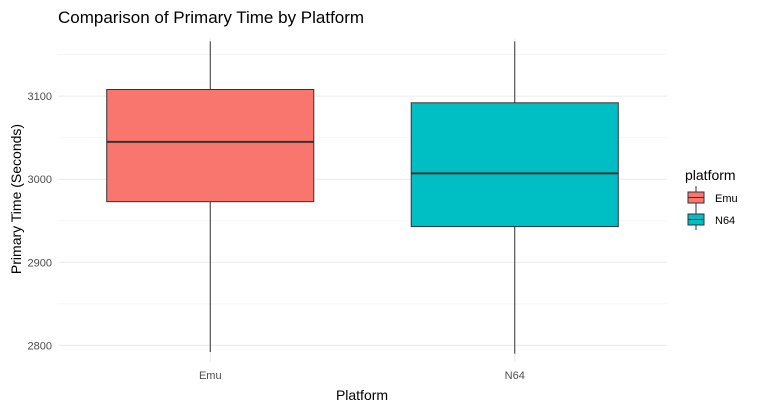  I want to click on legend-label: N64, so click(725, 221).